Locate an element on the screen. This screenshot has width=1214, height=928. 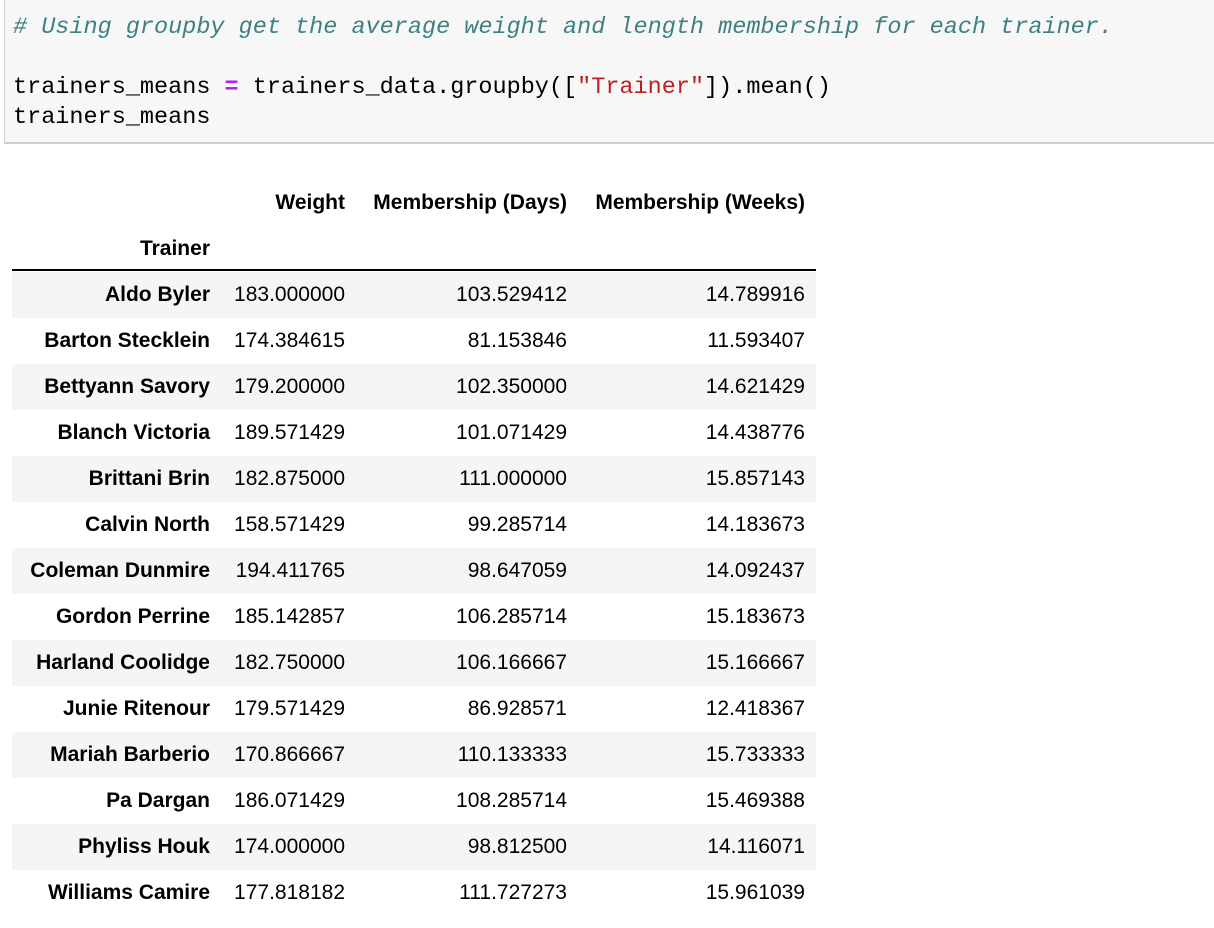
cell-weight: 183.000000 is located at coordinates (289, 294).